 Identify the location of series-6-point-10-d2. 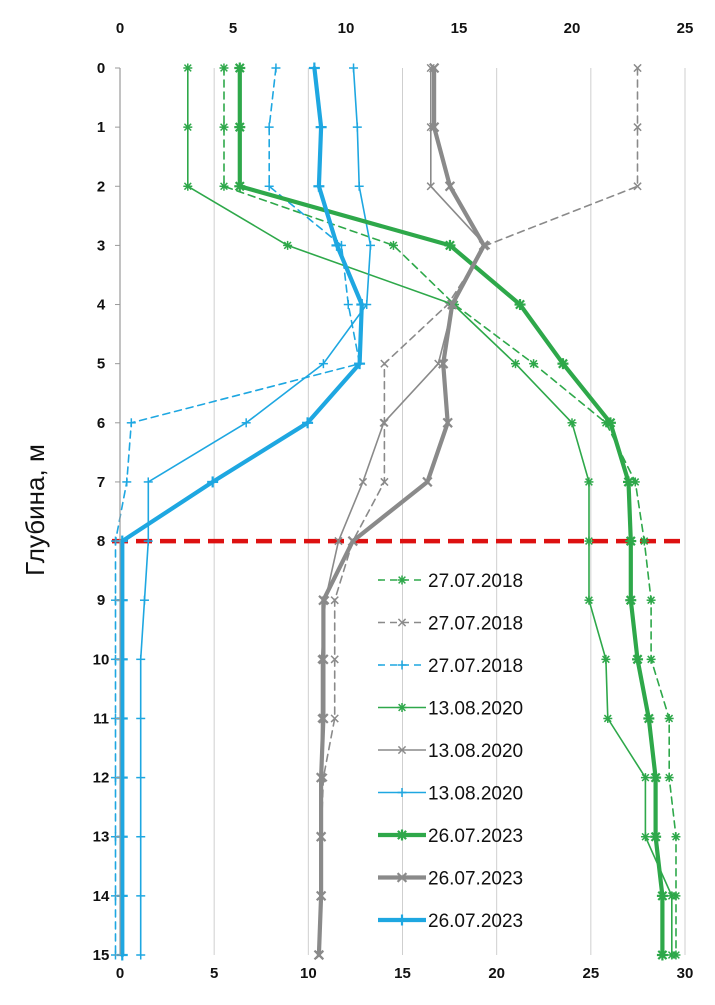
(637, 659).